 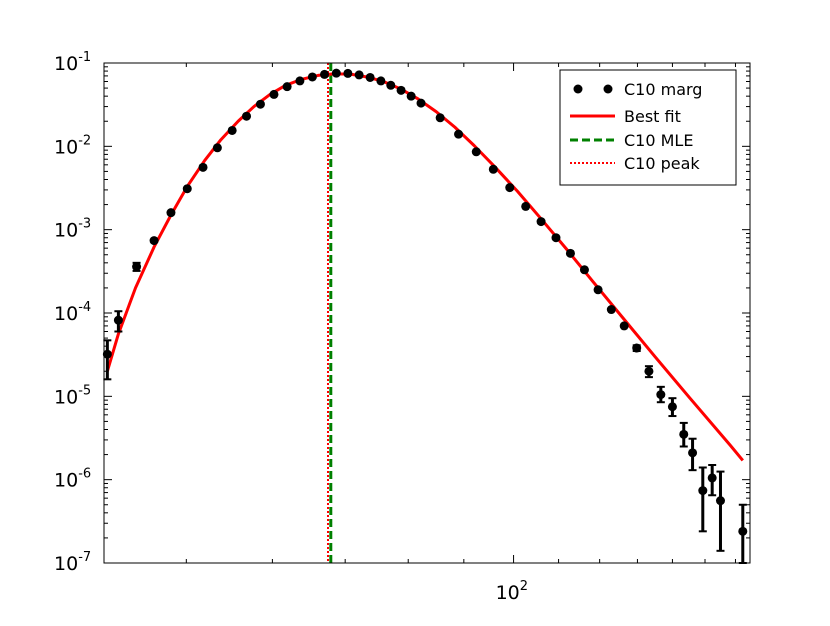 I want to click on y-tick-label: 10⁻⁴, so click(x=72, y=312).